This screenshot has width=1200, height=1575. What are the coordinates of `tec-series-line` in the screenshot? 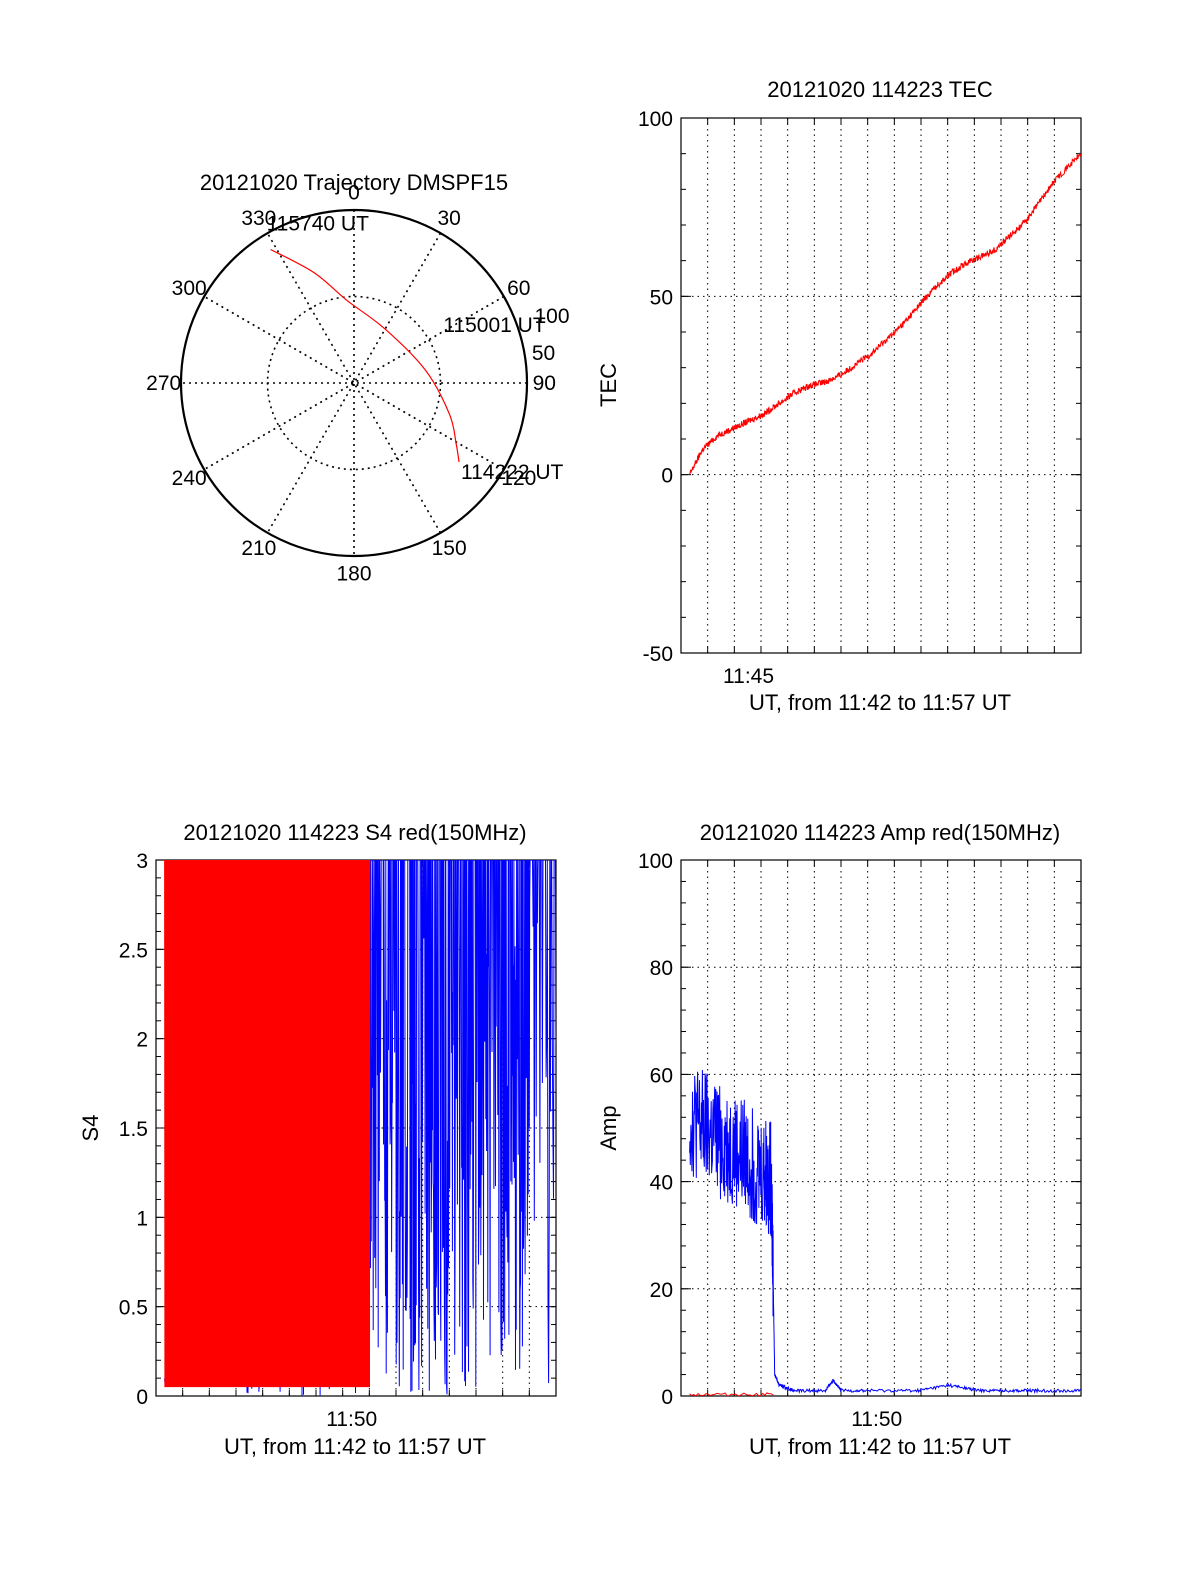 It's located at (885, 313).